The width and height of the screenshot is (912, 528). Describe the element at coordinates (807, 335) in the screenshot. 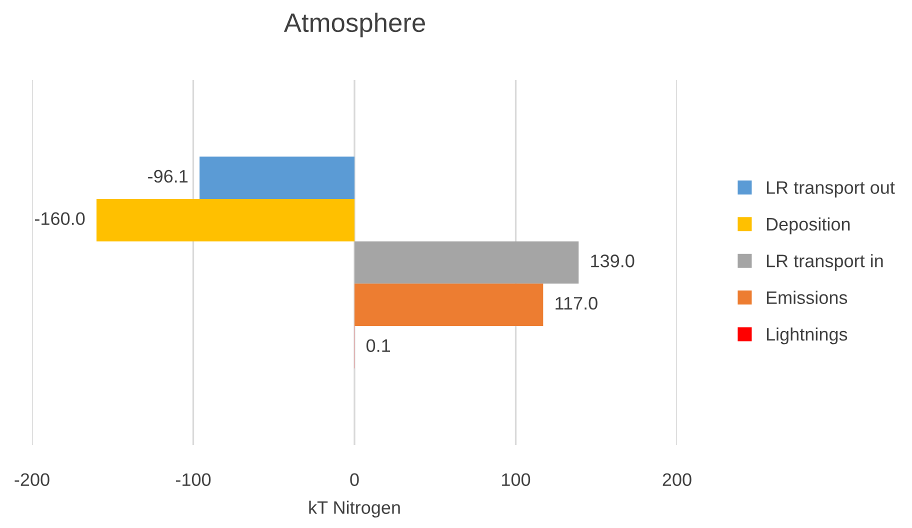

I see `legend-label: Lightnings` at that location.